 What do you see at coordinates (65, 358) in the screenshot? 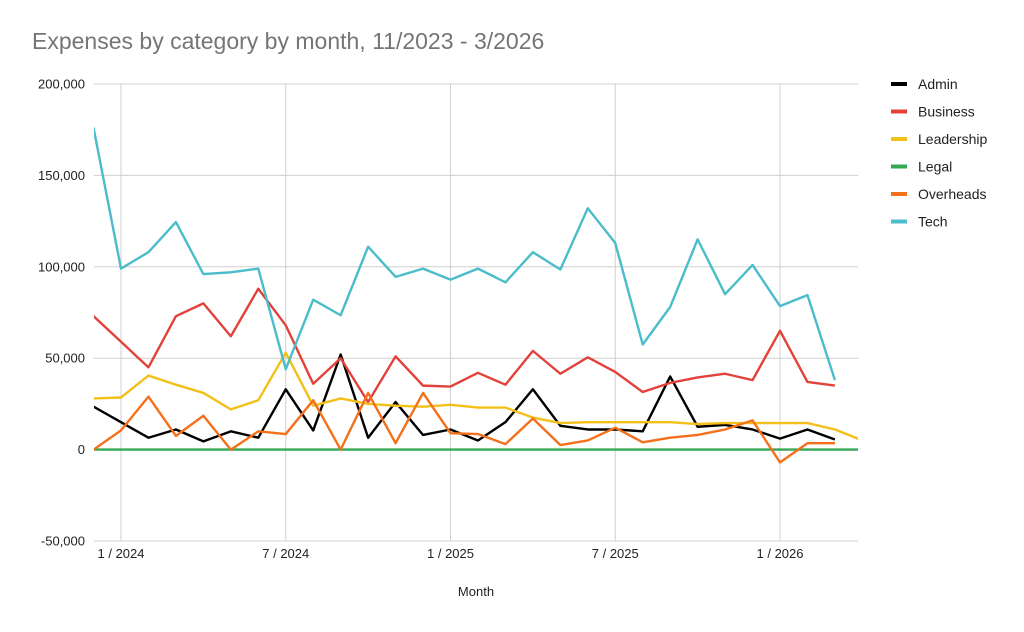
I see `y-tick-label: 50,000` at bounding box center [65, 358].